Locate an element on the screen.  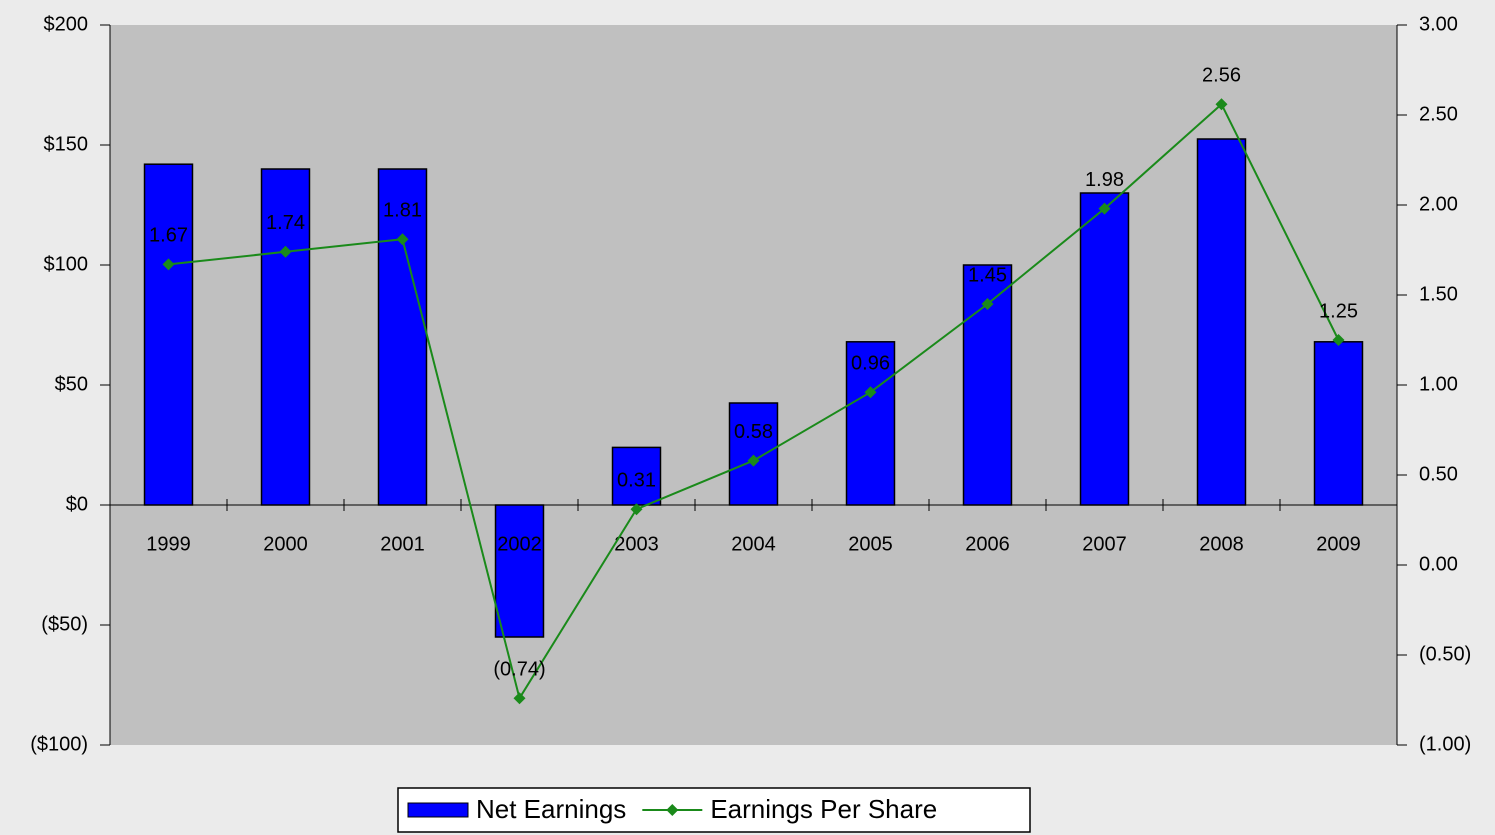
y-tick-label: $100 is located at coordinates (66, 264).